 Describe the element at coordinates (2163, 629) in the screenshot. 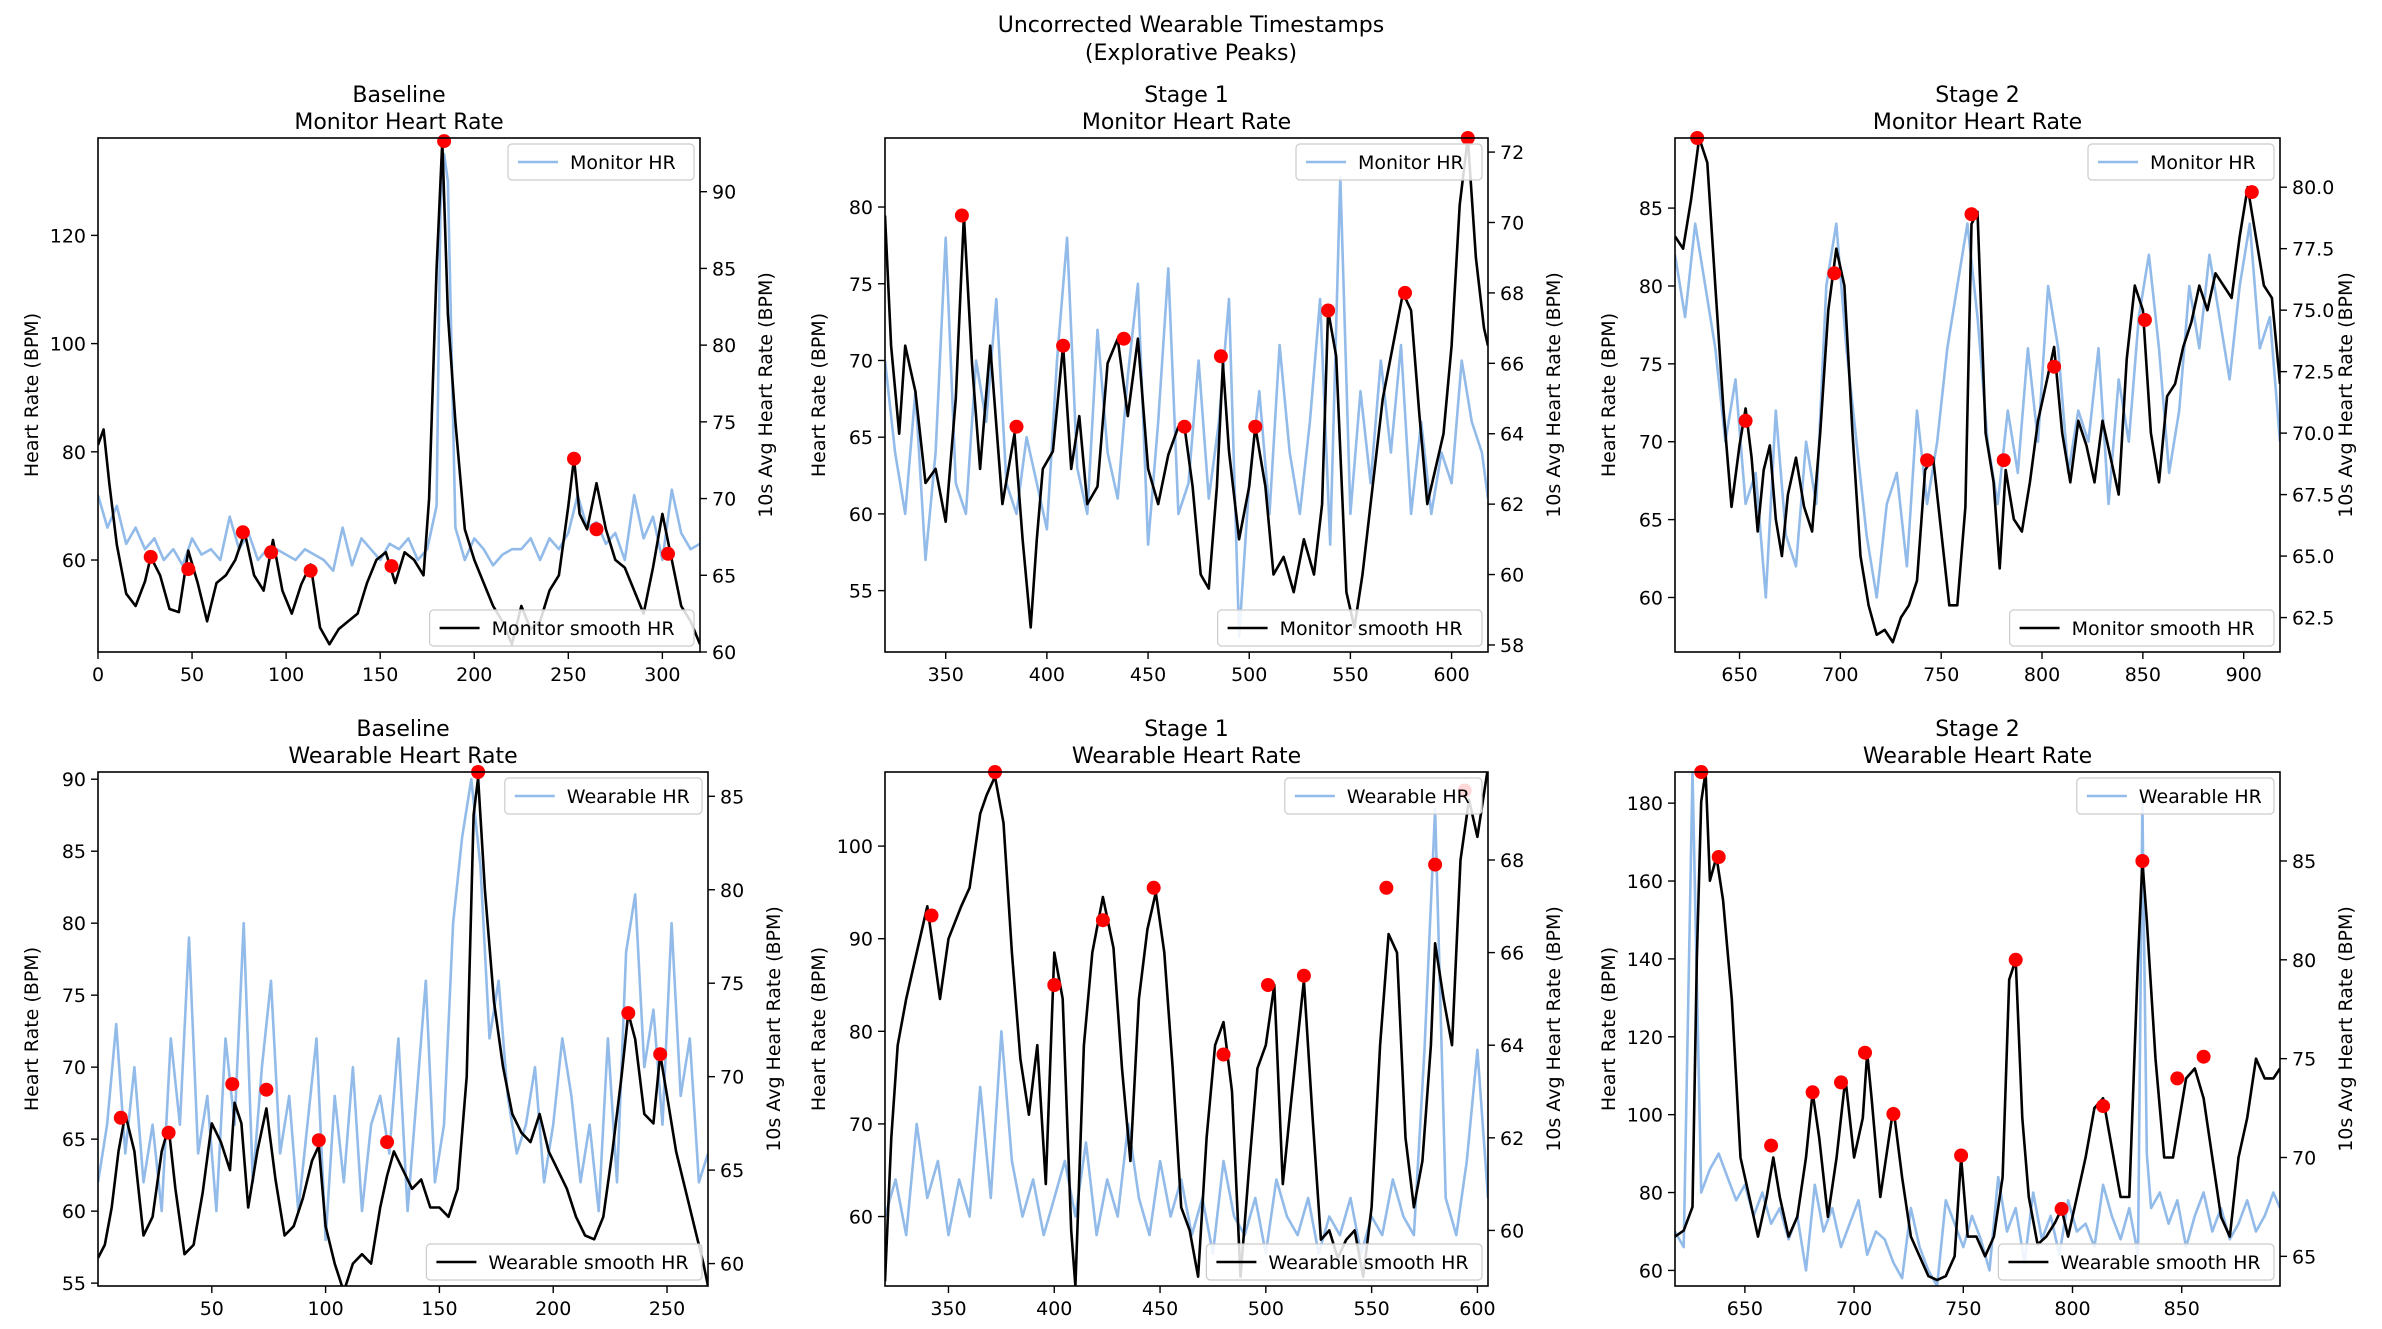

I see `legend-smooth-label: Monitor smooth HR` at that location.